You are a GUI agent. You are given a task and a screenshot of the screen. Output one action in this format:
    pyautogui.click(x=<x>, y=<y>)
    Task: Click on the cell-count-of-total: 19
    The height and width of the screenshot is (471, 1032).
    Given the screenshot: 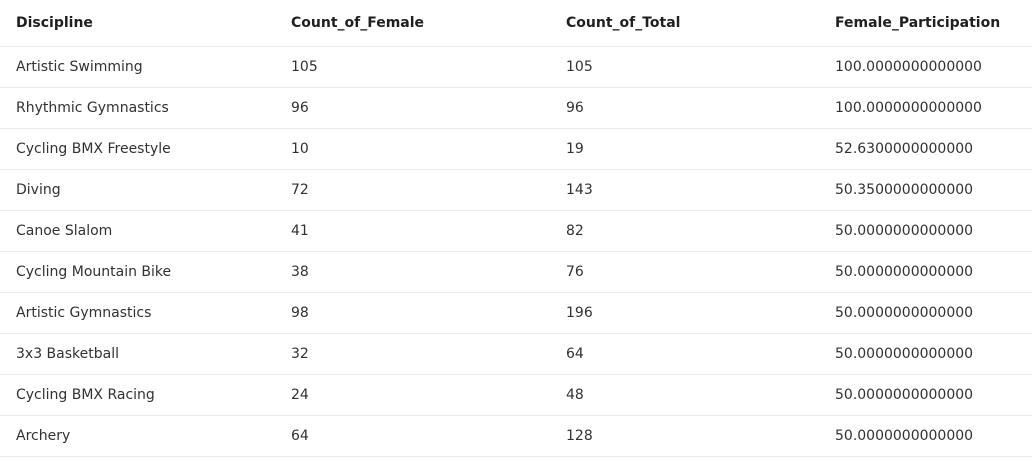 What is the action you would take?
    pyautogui.click(x=687, y=149)
    